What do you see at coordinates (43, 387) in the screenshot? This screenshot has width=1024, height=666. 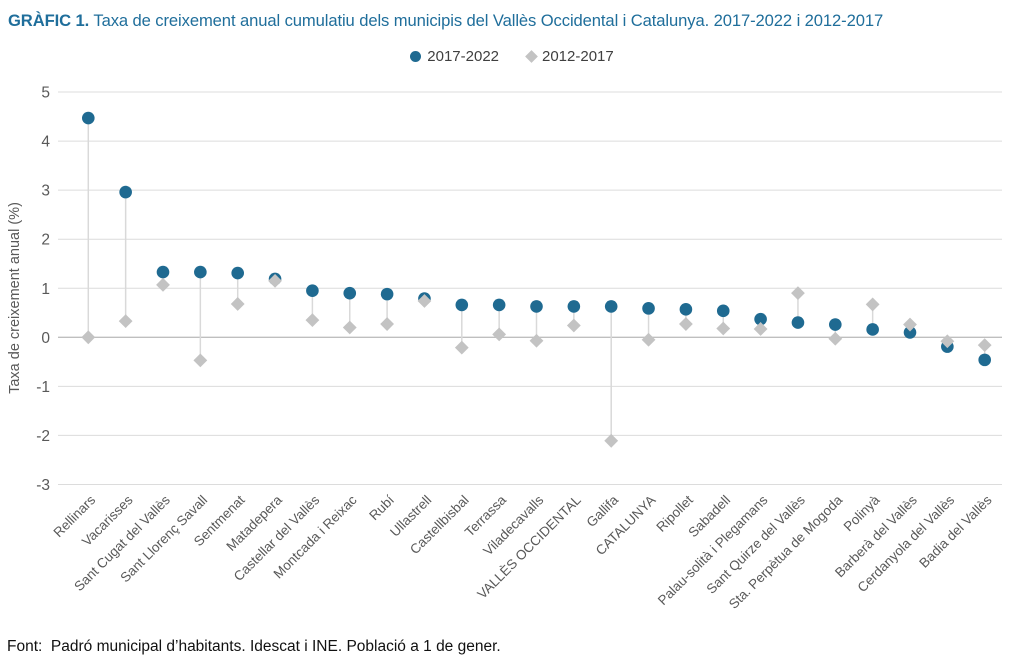 I see `y-tick-label: -1` at bounding box center [43, 387].